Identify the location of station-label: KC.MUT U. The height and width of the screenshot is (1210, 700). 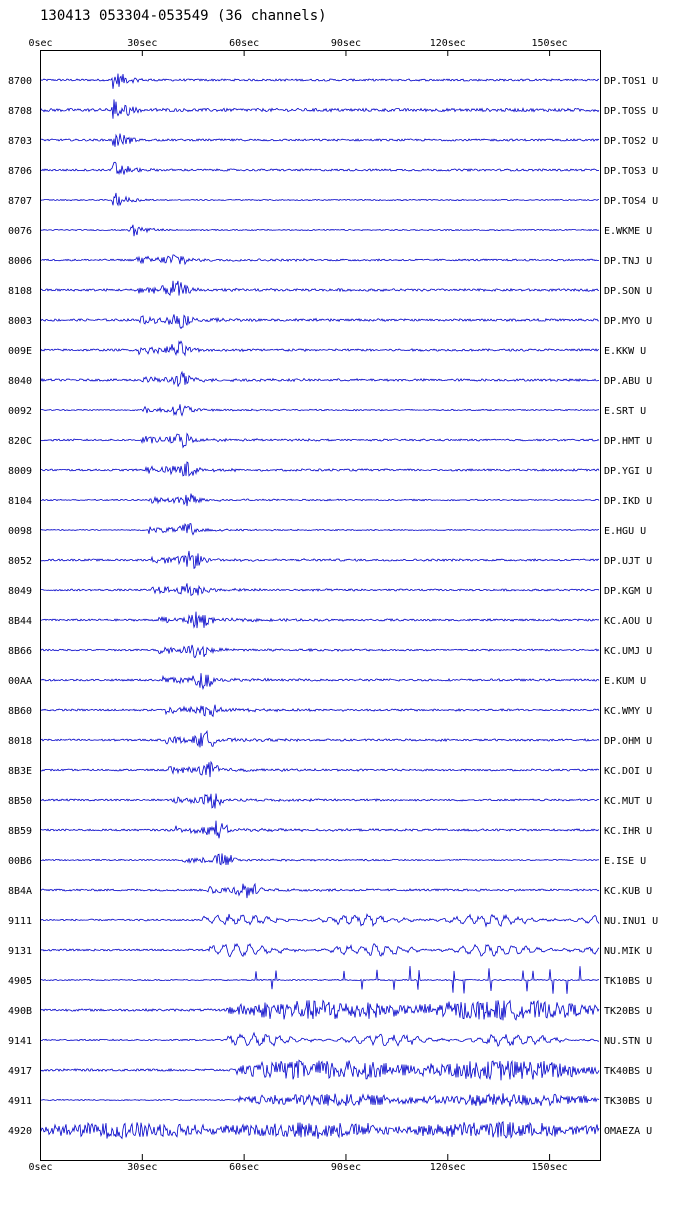
(628, 801).